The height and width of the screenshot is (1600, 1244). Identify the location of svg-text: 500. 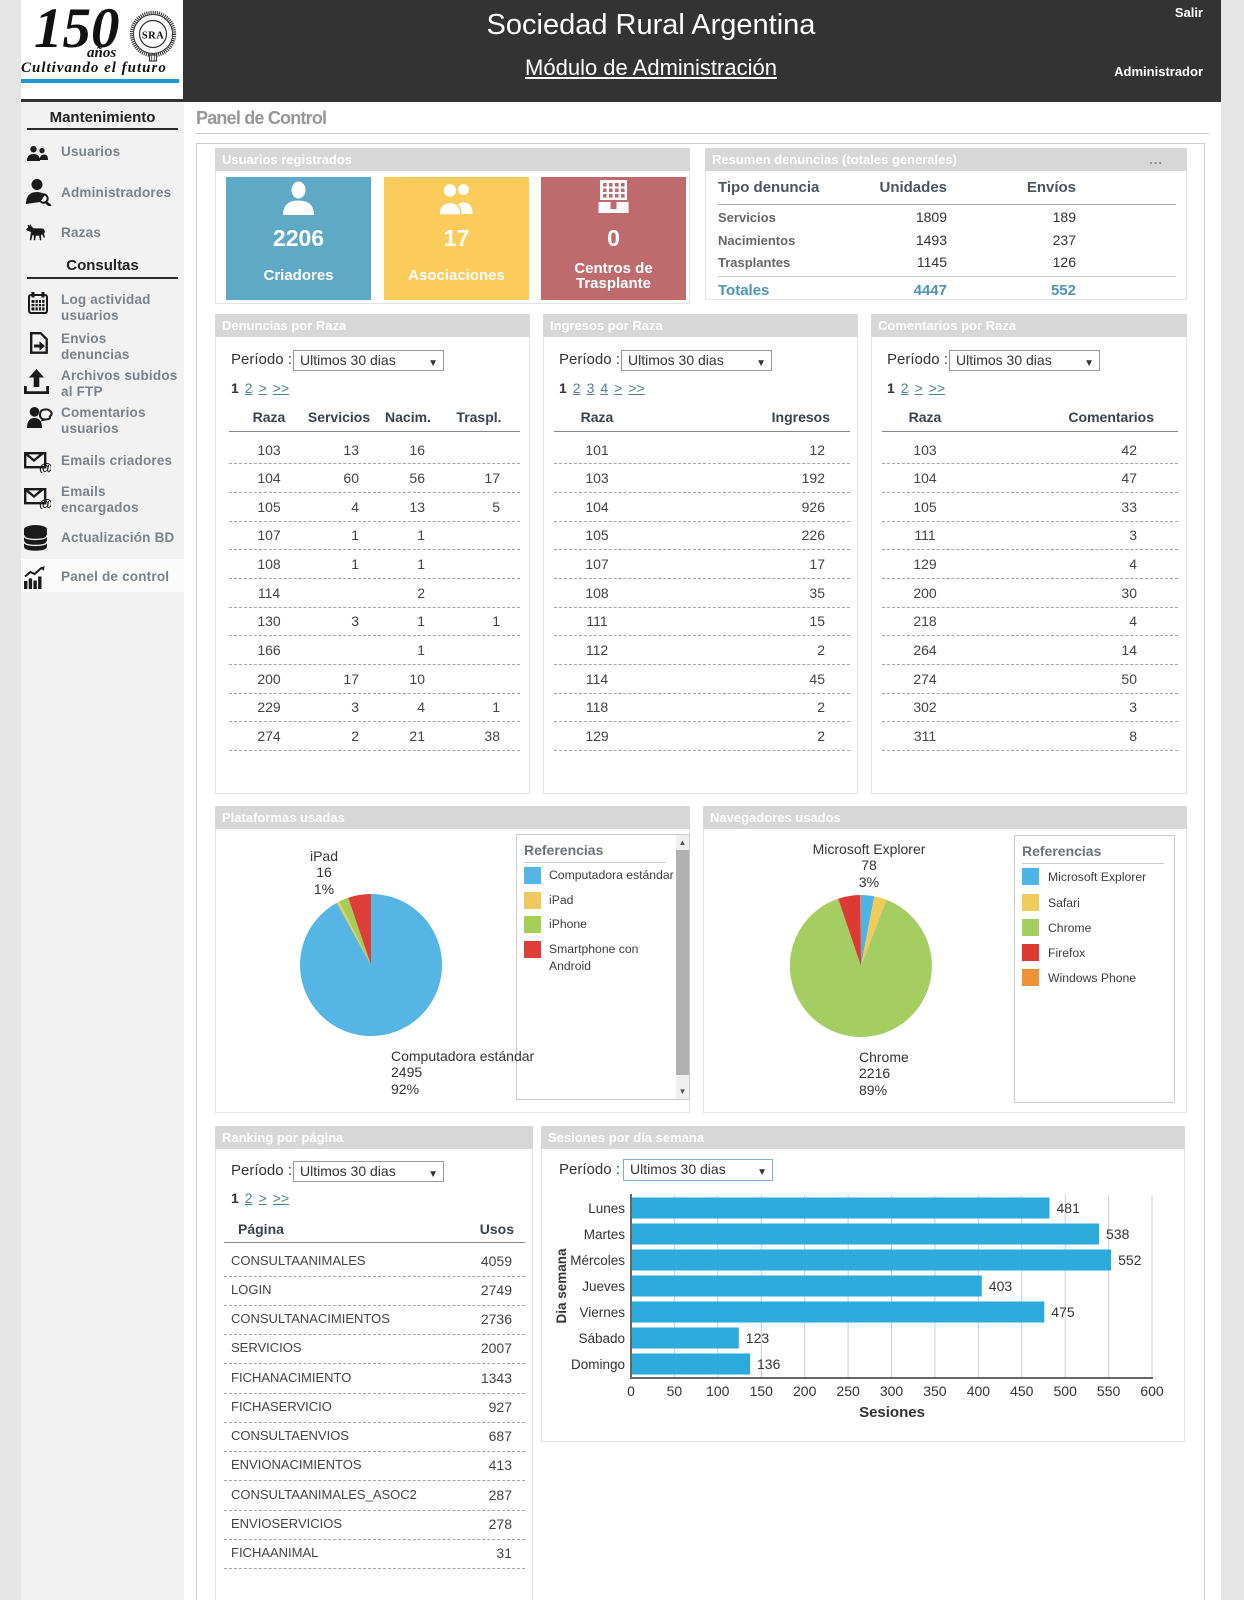
(1066, 1391).